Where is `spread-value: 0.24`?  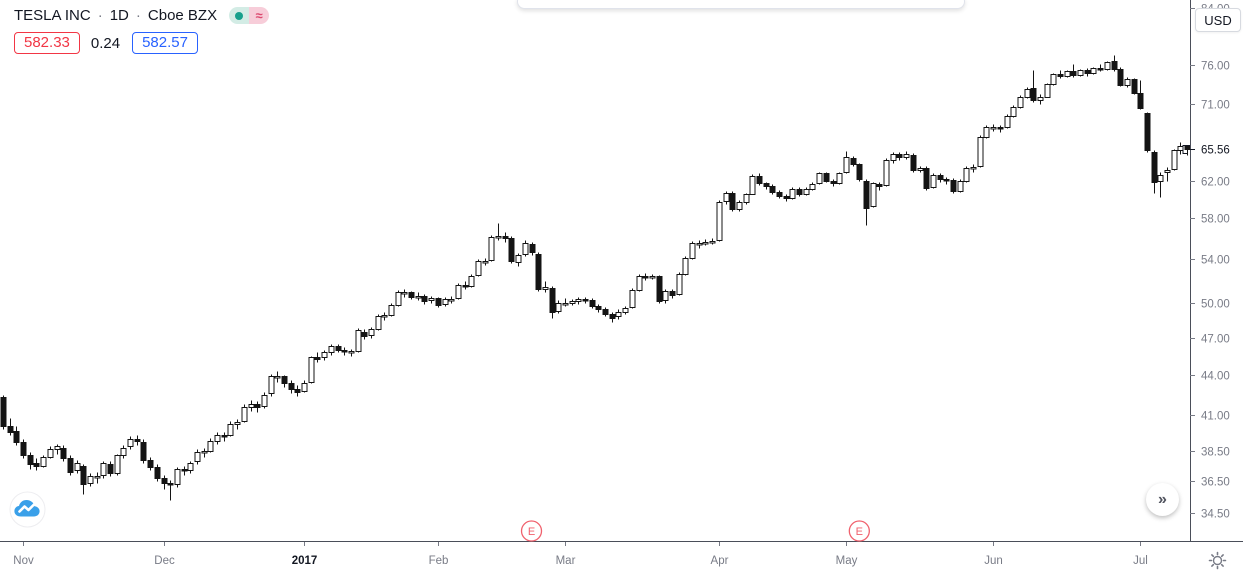
spread-value: 0.24 is located at coordinates (105, 43).